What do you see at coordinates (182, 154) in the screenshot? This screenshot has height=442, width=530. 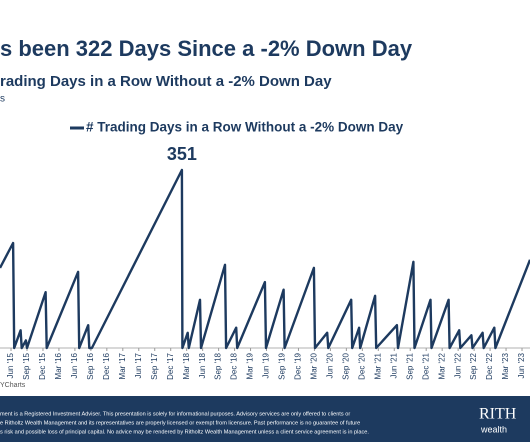 I see `peak-annotation: 351` at bounding box center [182, 154].